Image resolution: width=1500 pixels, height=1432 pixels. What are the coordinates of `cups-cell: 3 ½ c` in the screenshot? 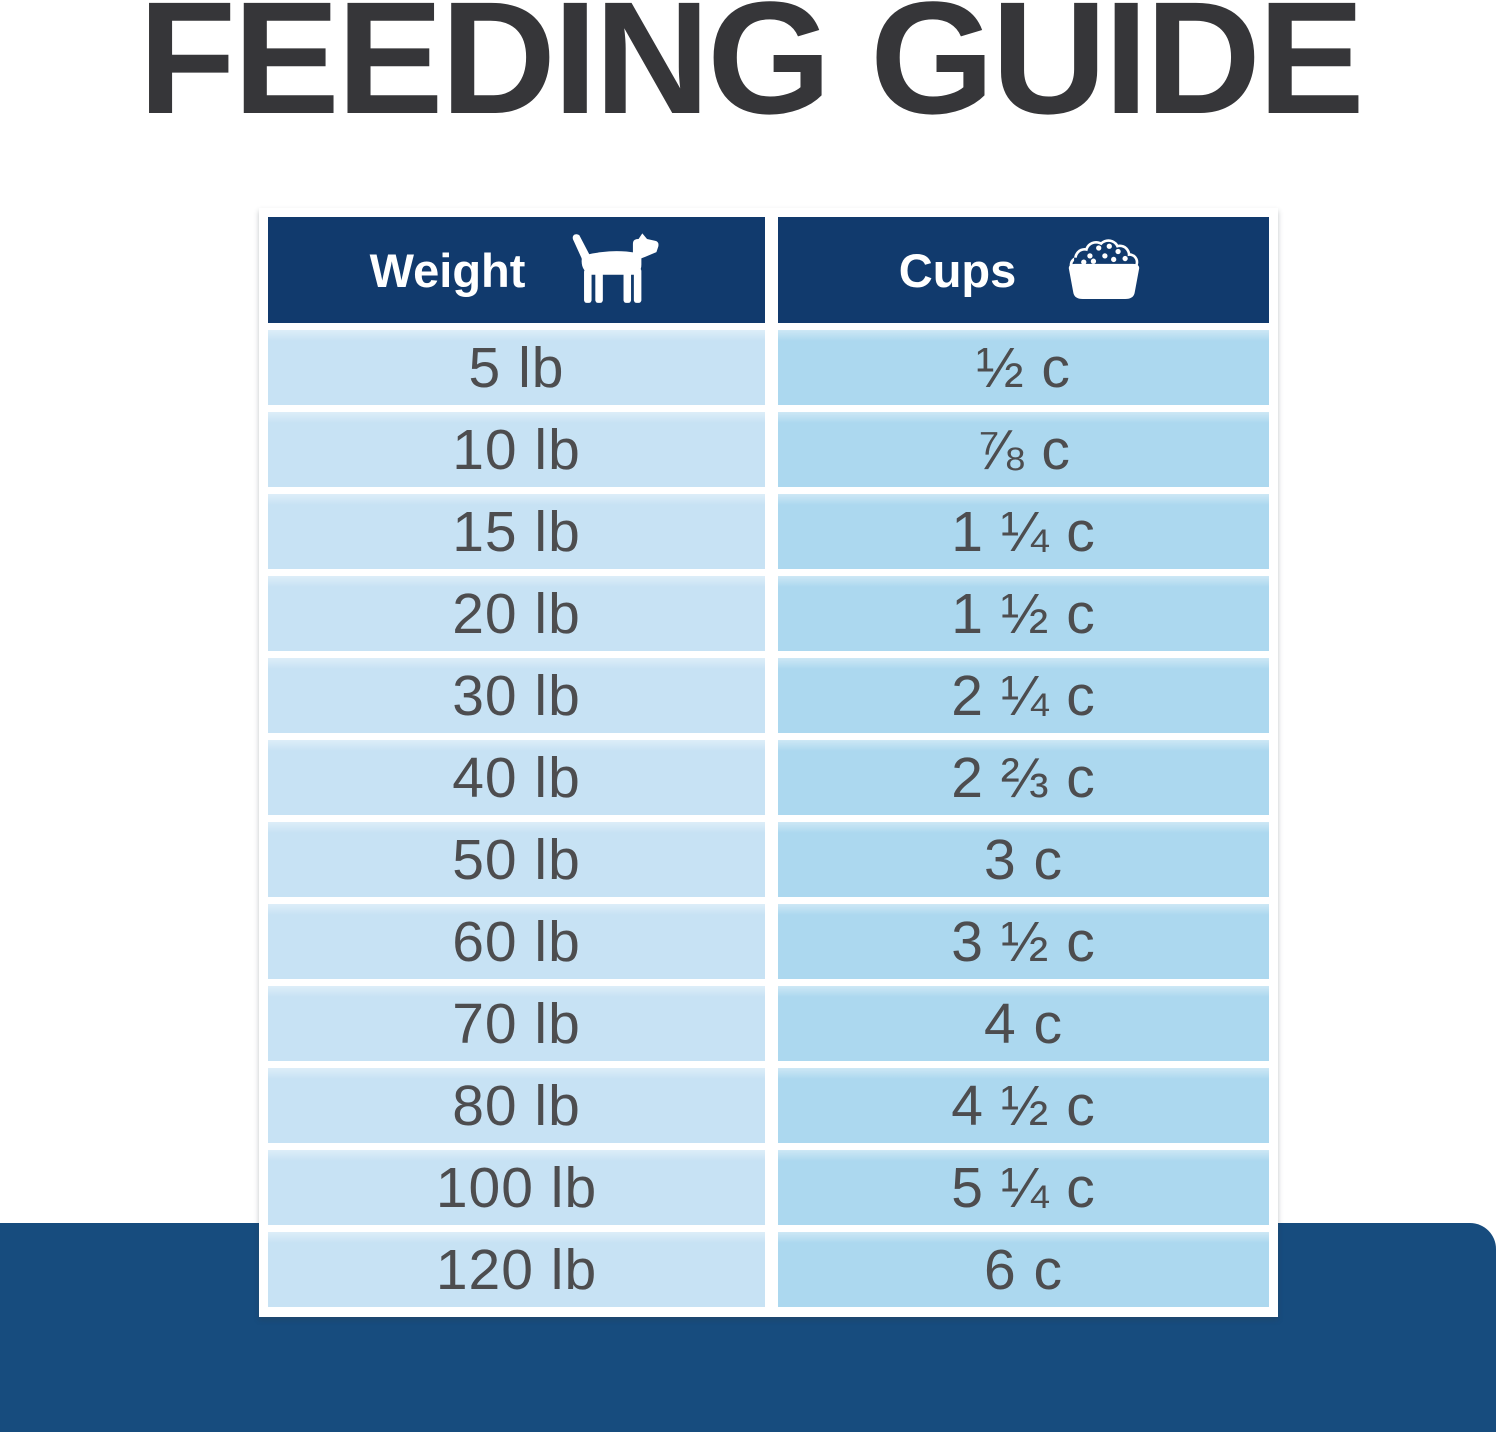 It's located at (1023, 941).